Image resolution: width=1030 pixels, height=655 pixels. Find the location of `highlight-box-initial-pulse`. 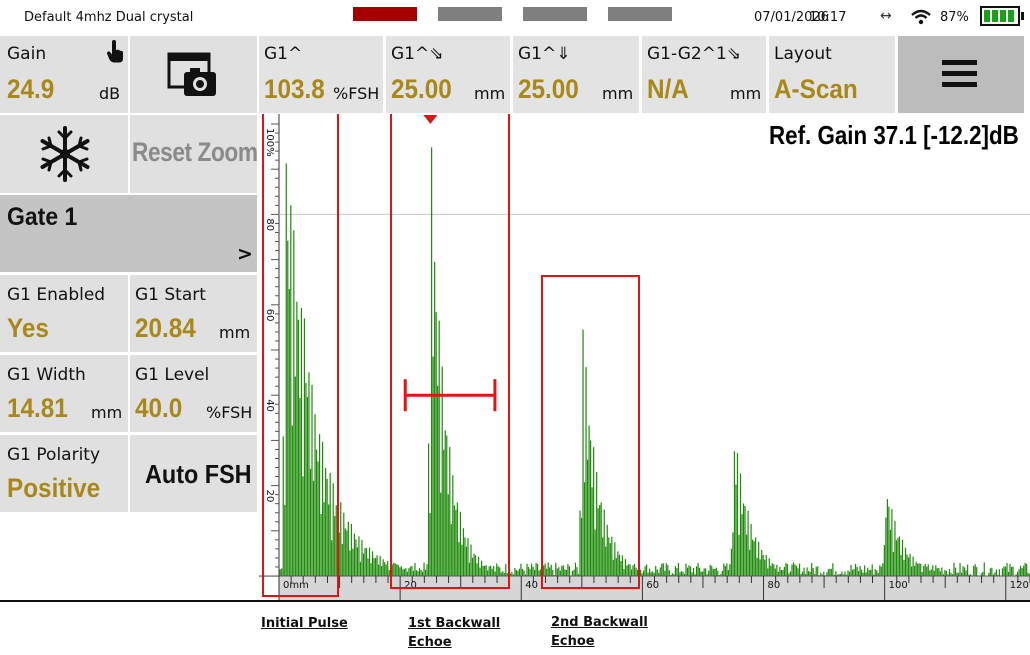

highlight-box-initial-pulse is located at coordinates (300, 355).